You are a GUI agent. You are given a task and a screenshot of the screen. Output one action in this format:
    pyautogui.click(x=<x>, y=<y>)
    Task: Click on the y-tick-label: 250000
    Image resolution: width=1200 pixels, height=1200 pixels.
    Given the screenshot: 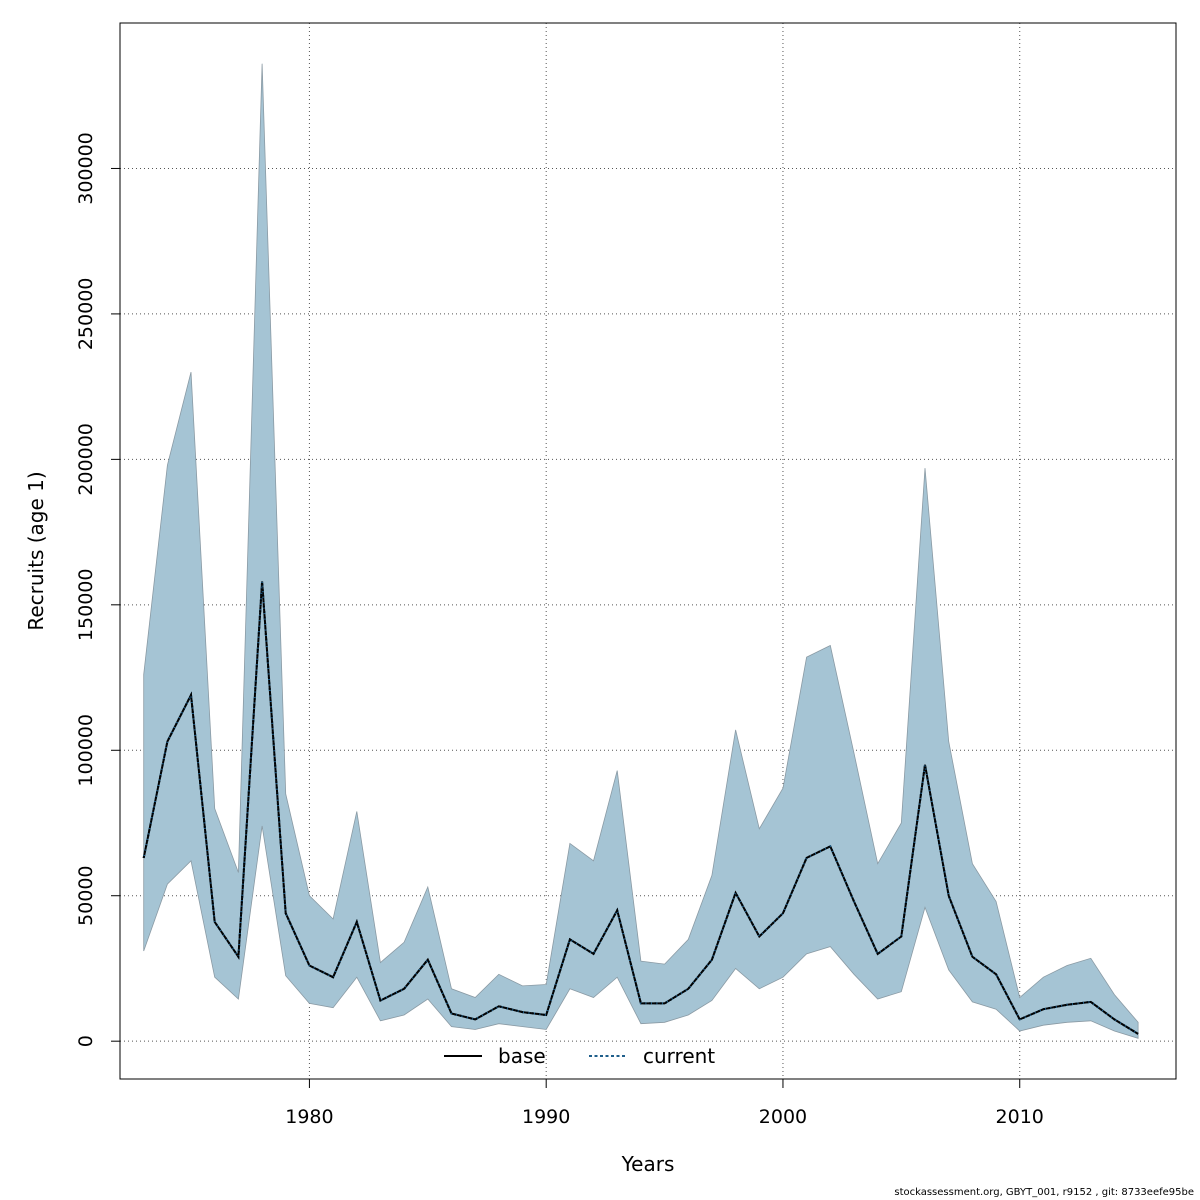 What is the action you would take?
    pyautogui.click(x=86, y=314)
    